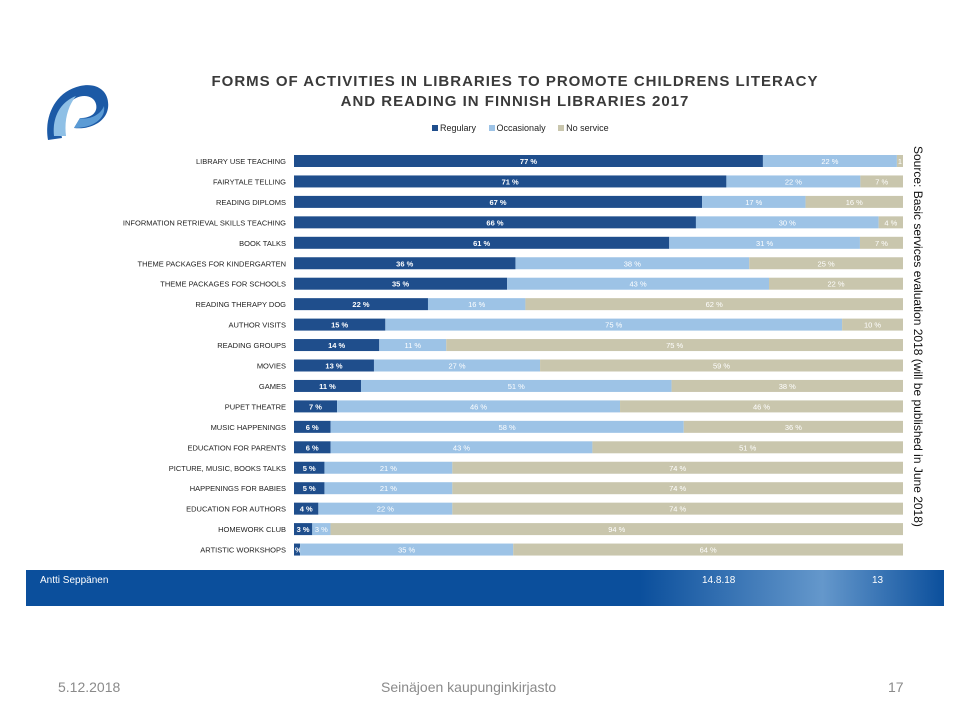 This screenshot has width=960, height=720. I want to click on legend-item-regulary: Regulary, so click(454, 127).